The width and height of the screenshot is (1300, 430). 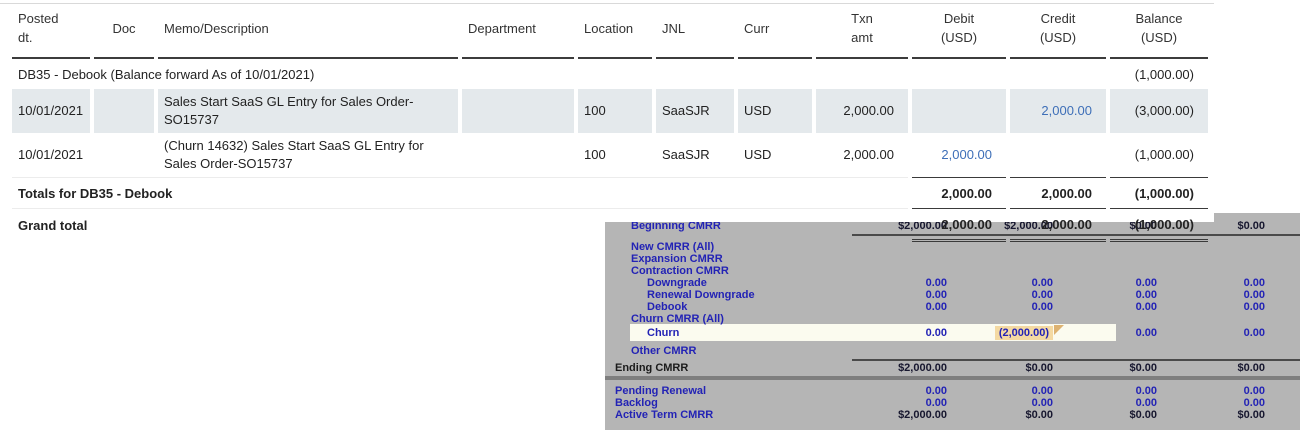 I want to click on cmrr-label-pending-renewal: Pending Renewal, so click(x=661, y=391).